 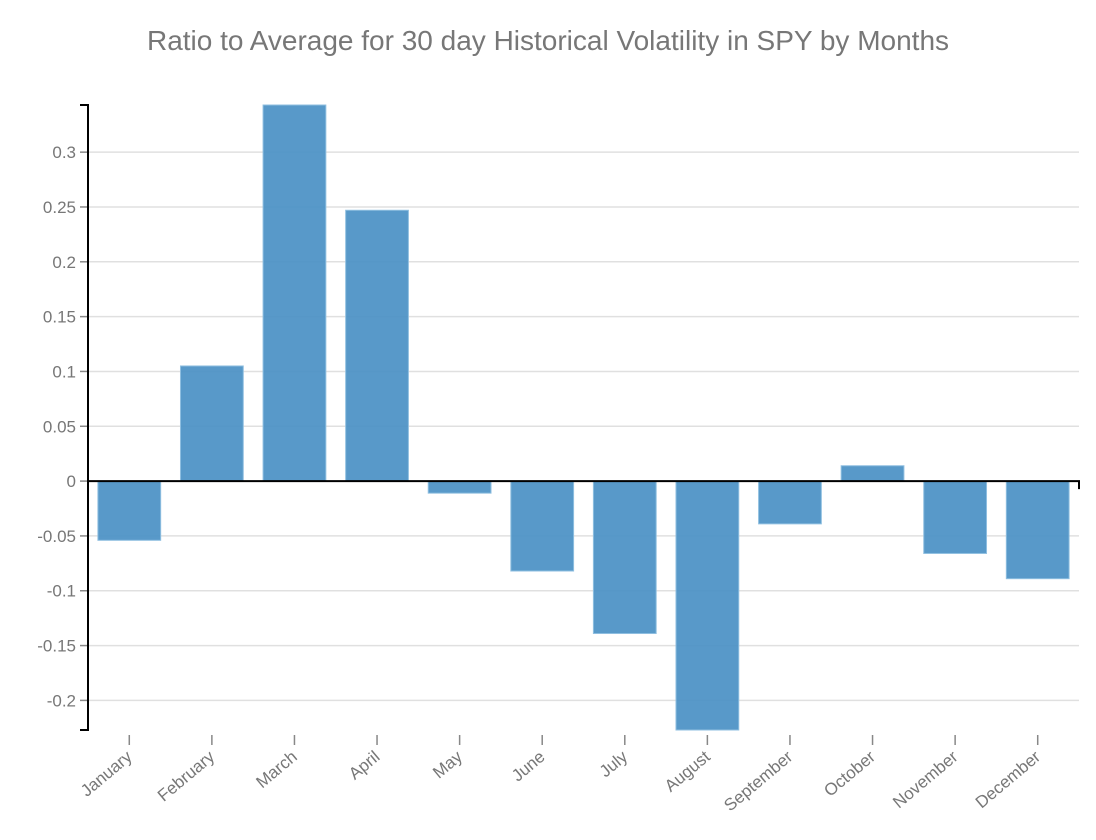 What do you see at coordinates (129, 510) in the screenshot?
I see `bar-january` at bounding box center [129, 510].